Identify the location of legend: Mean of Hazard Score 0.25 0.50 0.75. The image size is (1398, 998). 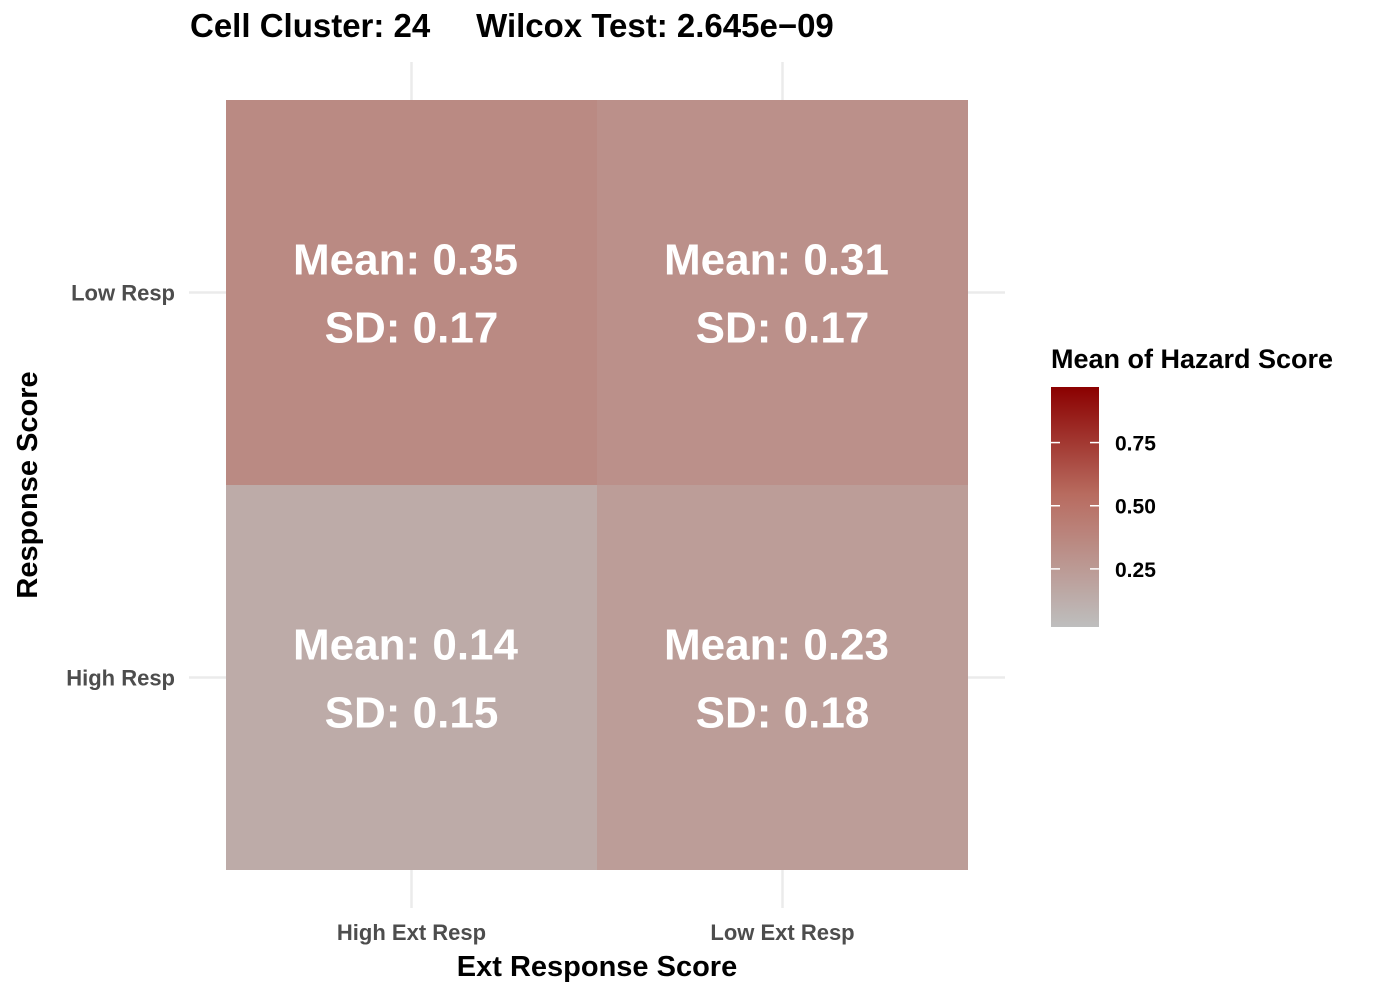
(1192, 485).